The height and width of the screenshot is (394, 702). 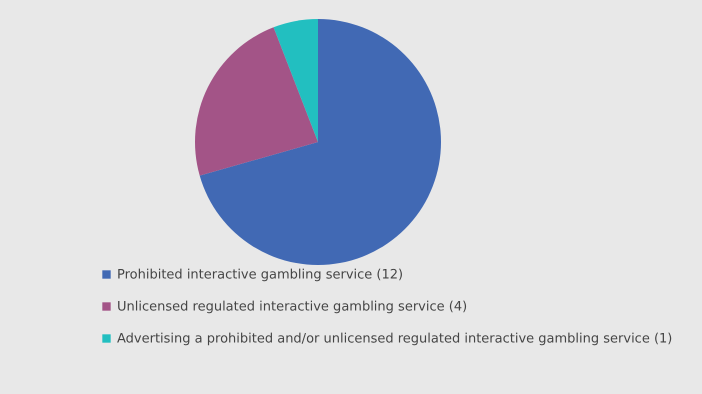 I want to click on legend-label: Advertising a prohibited and/or unlicensed regulated interactive gambling service (1), so click(x=394, y=339).